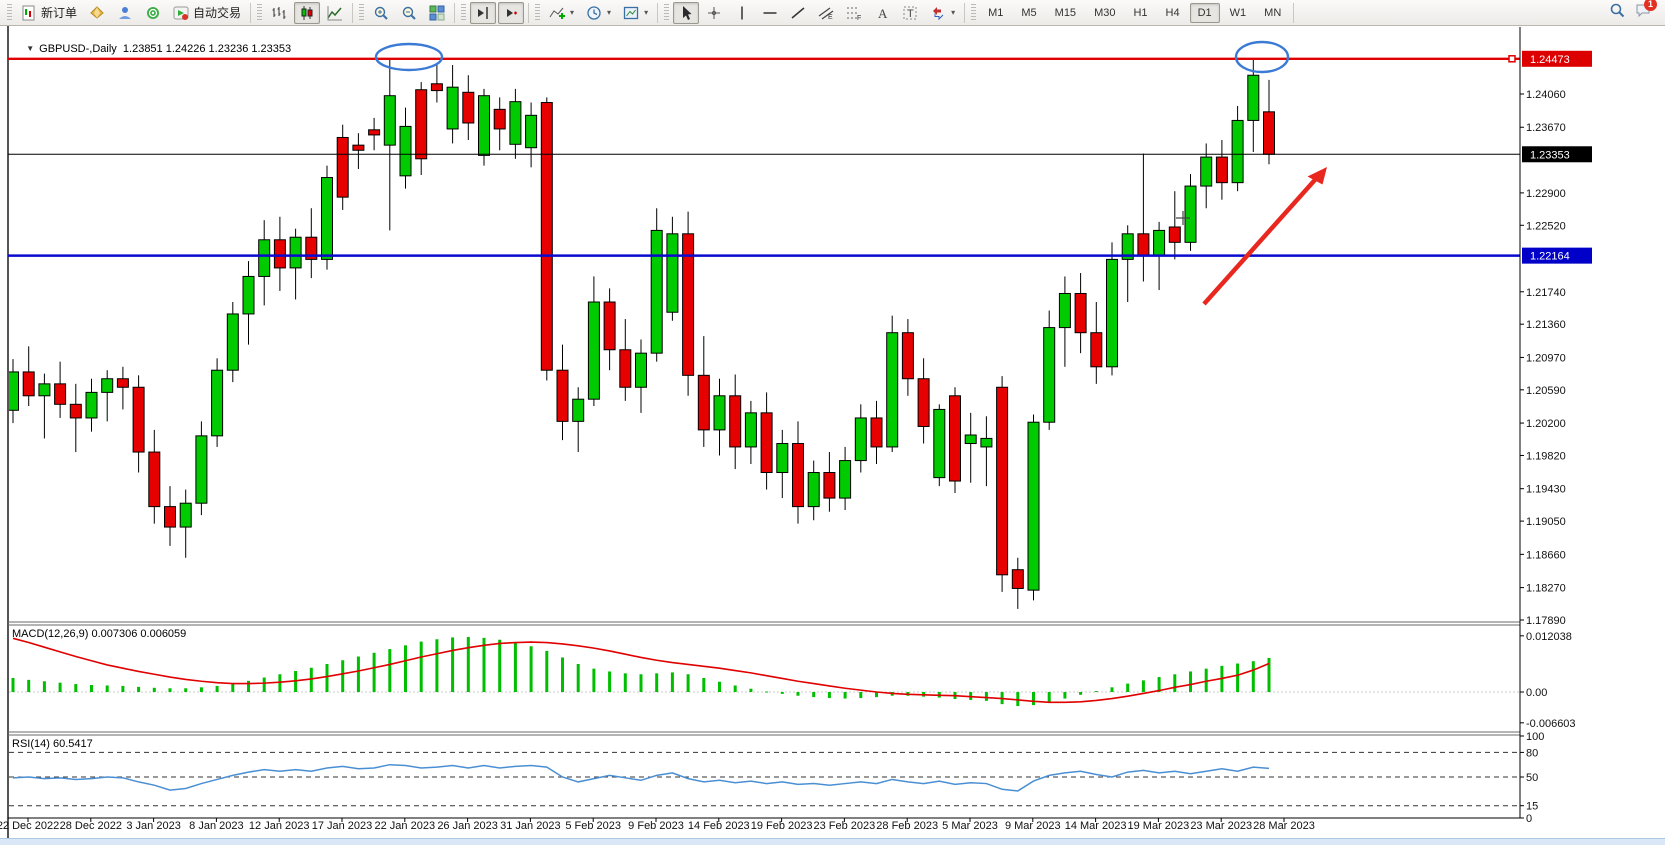 This screenshot has height=845, width=1665. Describe the element at coordinates (279, 13) in the screenshot. I see `bar-chart-button` at that location.